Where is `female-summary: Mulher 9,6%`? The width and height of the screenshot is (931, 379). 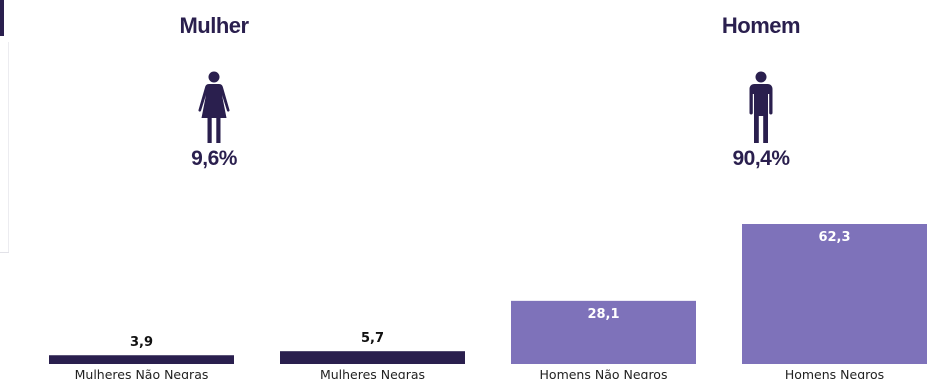 female-summary: Mulher 9,6% is located at coordinates (214, 91).